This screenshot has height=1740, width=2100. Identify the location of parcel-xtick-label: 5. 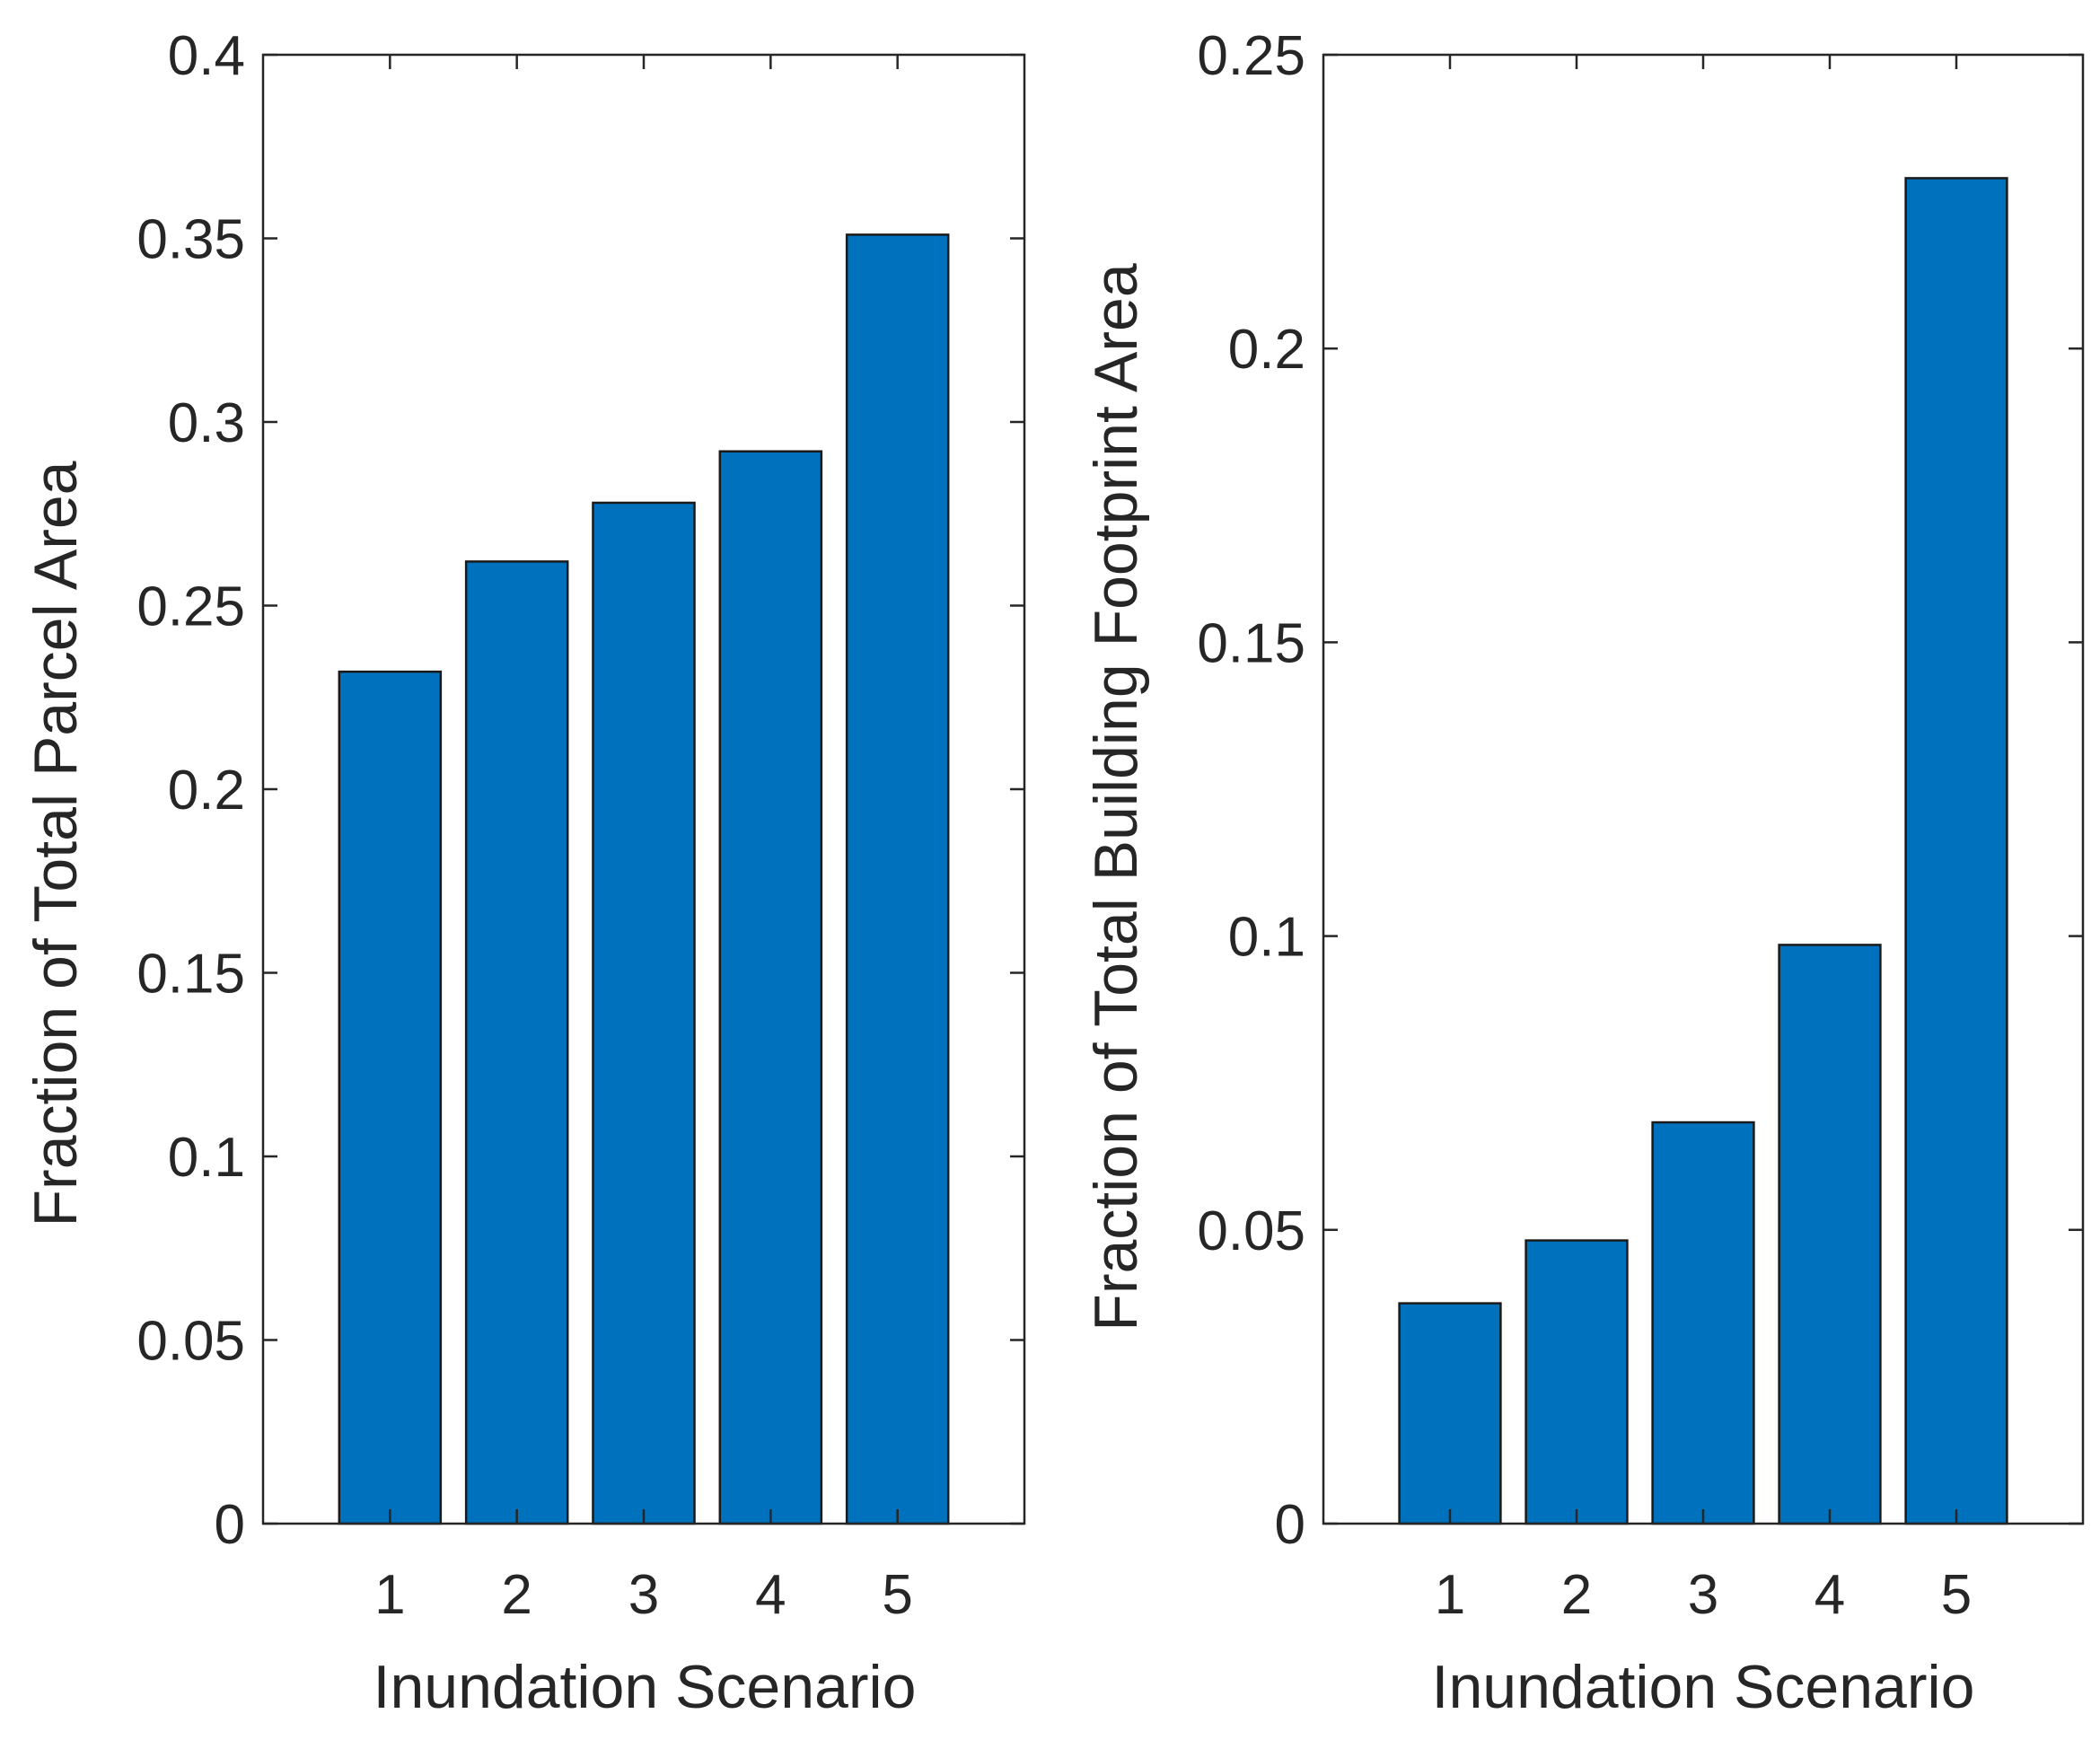
(897, 1595).